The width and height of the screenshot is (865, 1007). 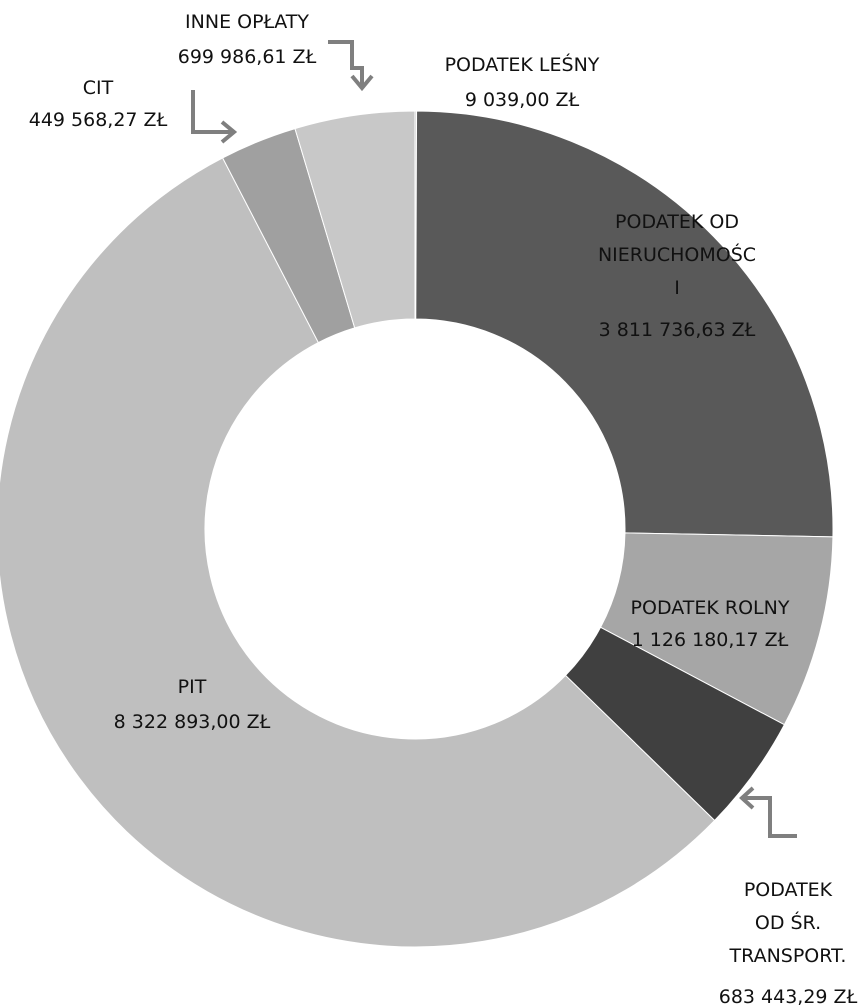 What do you see at coordinates (788, 996) in the screenshot?
I see `value-label: 683 443,29 ZŁ` at bounding box center [788, 996].